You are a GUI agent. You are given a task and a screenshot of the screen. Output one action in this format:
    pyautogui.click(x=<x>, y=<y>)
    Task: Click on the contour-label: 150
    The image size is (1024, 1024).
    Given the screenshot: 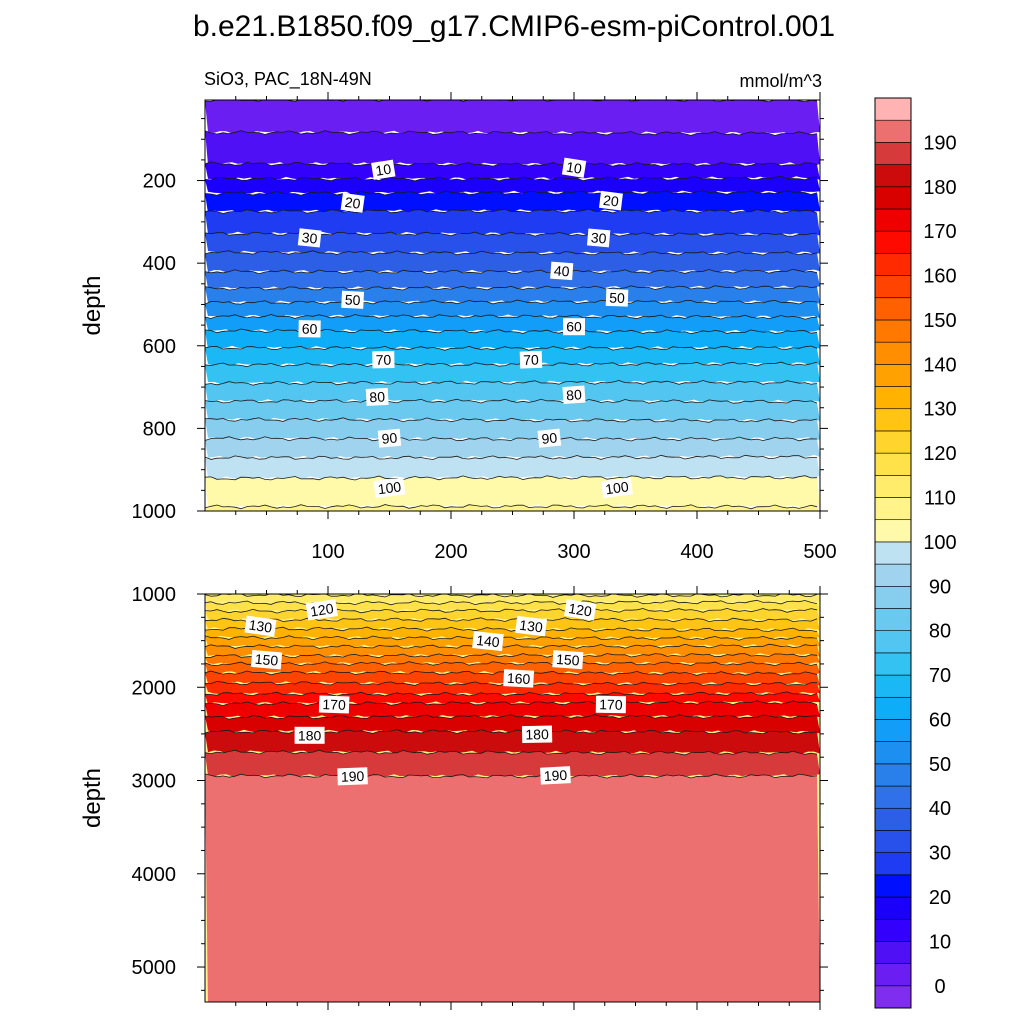 What is the action you would take?
    pyautogui.click(x=568, y=660)
    